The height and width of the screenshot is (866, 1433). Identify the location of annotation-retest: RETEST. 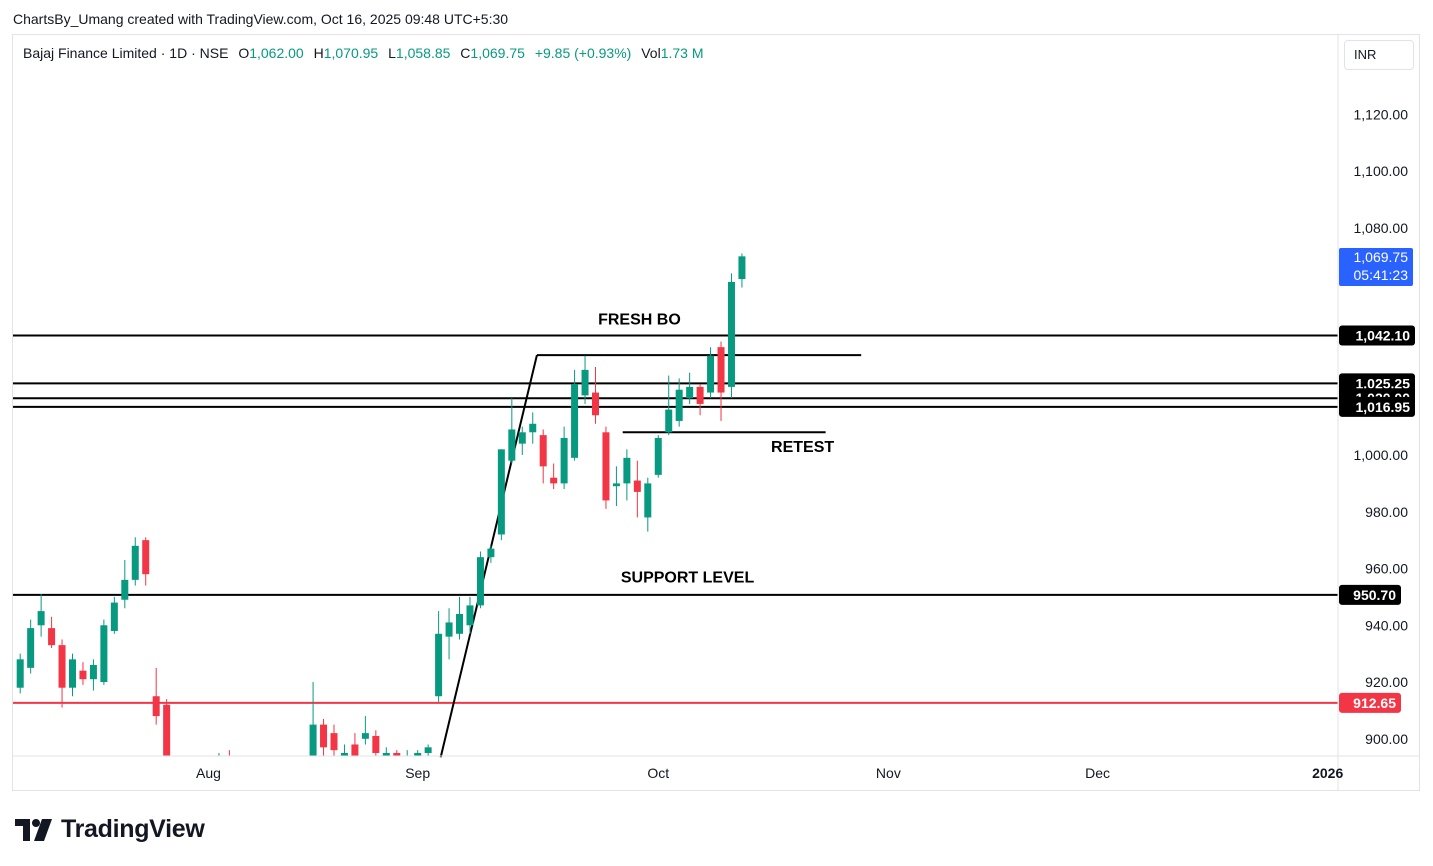
(802, 447).